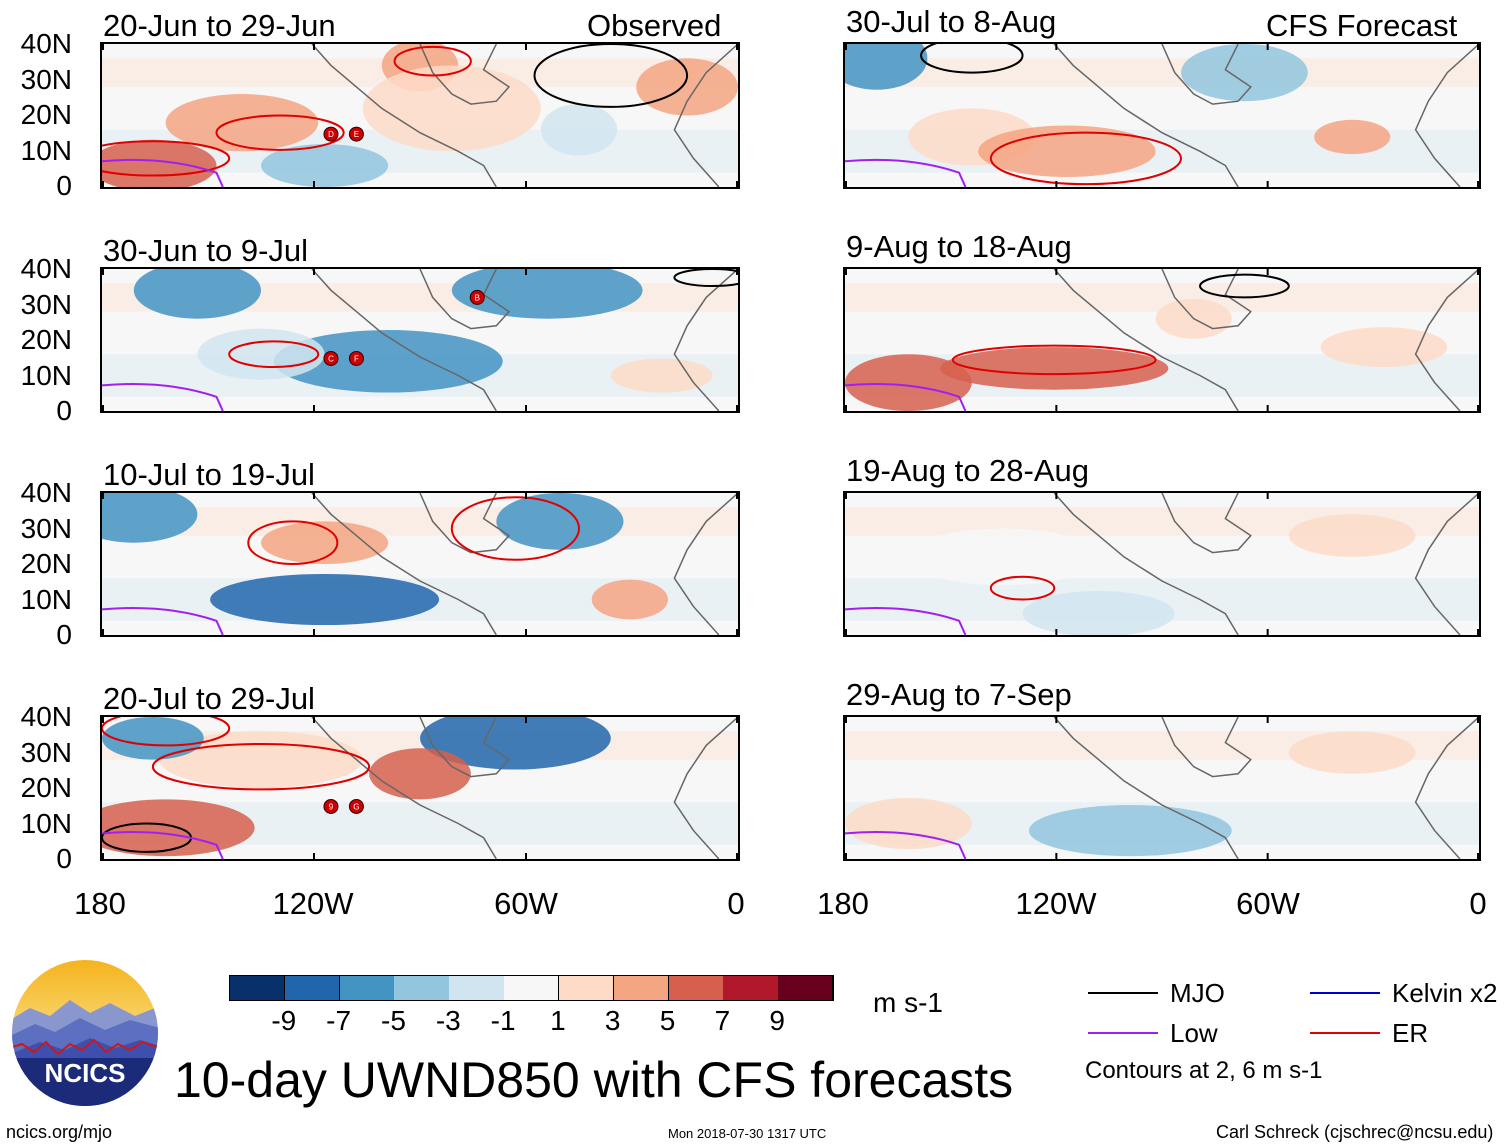 The image size is (1510, 1147). Describe the element at coordinates (1362, 25) in the screenshot. I see `cfs-forecast-label: CFS Forecast` at that location.